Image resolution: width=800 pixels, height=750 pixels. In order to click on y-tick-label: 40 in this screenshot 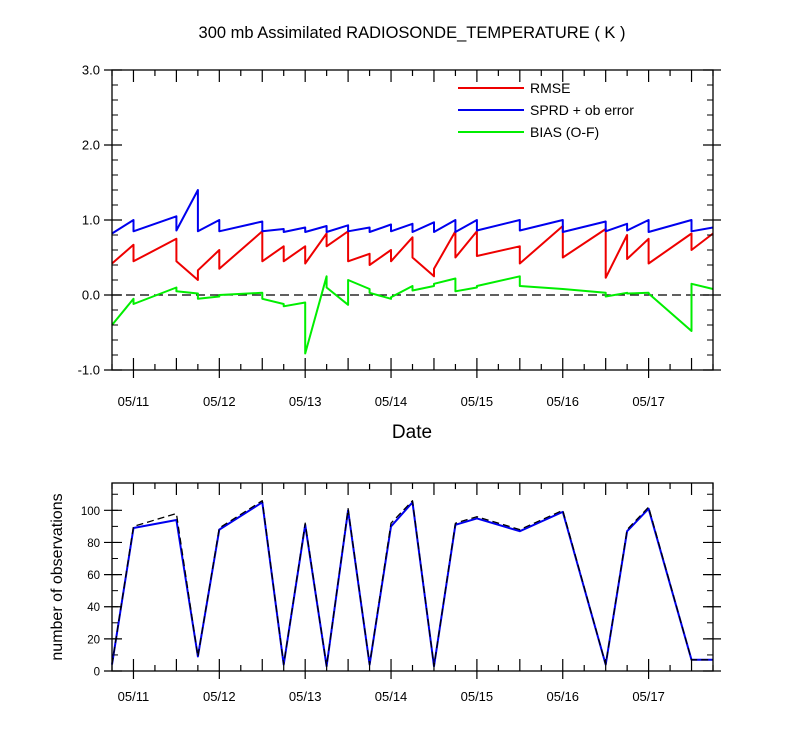, I will do `click(93, 608)`.